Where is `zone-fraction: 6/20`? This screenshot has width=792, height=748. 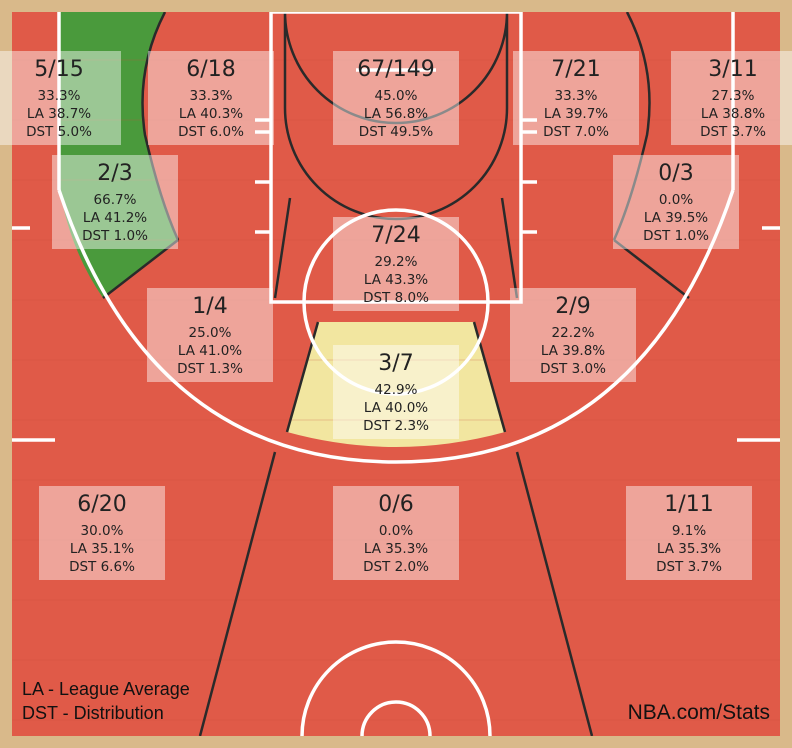
zone-fraction: 6/20 is located at coordinates (101, 504).